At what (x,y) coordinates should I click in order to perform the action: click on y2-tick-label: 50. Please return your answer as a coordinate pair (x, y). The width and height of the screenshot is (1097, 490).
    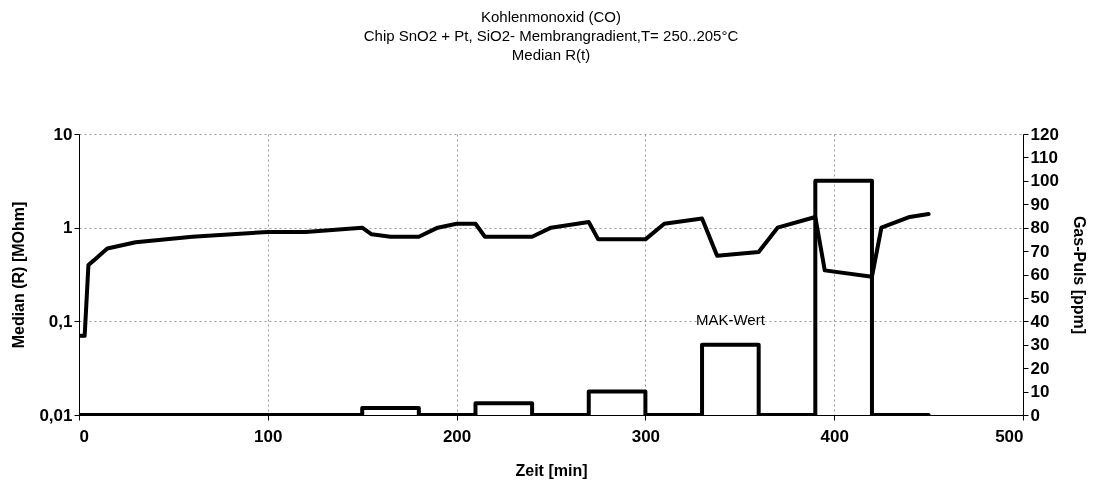
    Looking at the image, I should click on (1040, 298).